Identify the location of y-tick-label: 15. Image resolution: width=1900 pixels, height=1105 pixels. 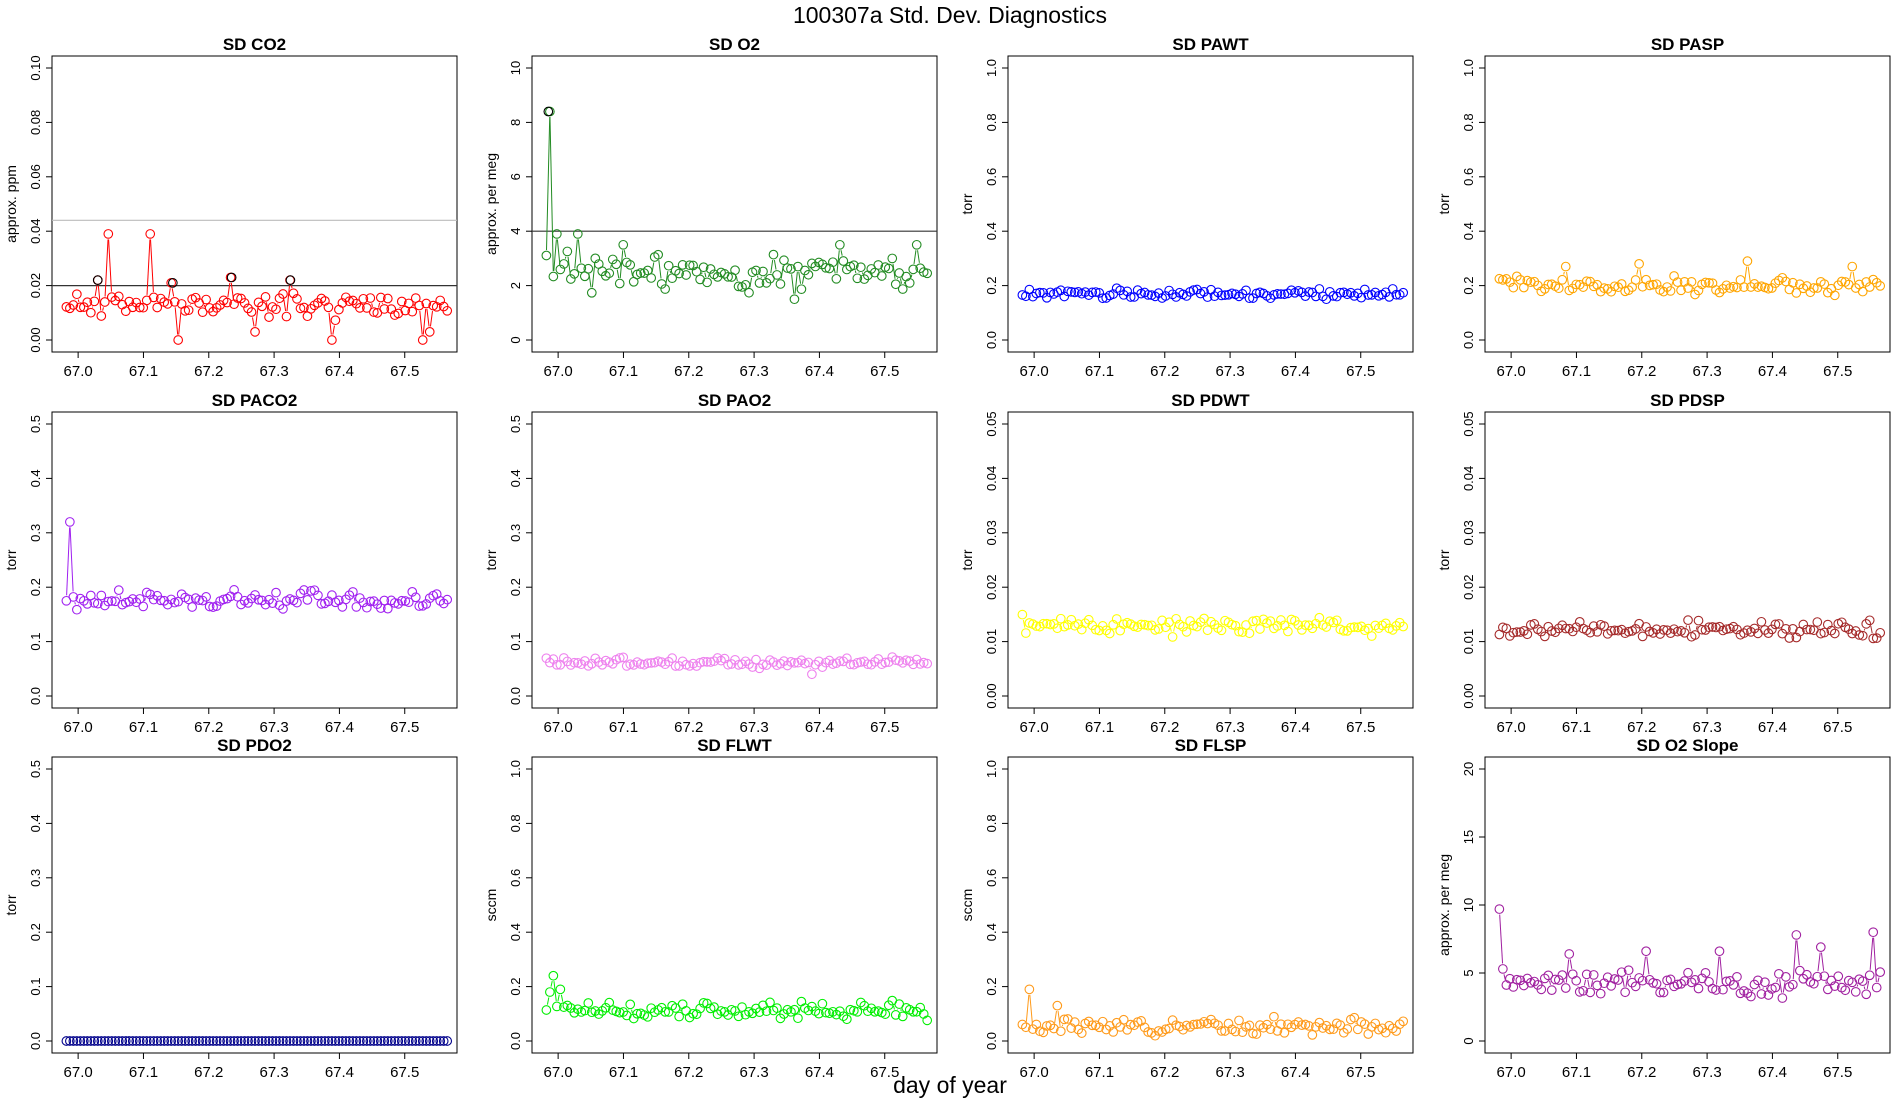
(1468, 837).